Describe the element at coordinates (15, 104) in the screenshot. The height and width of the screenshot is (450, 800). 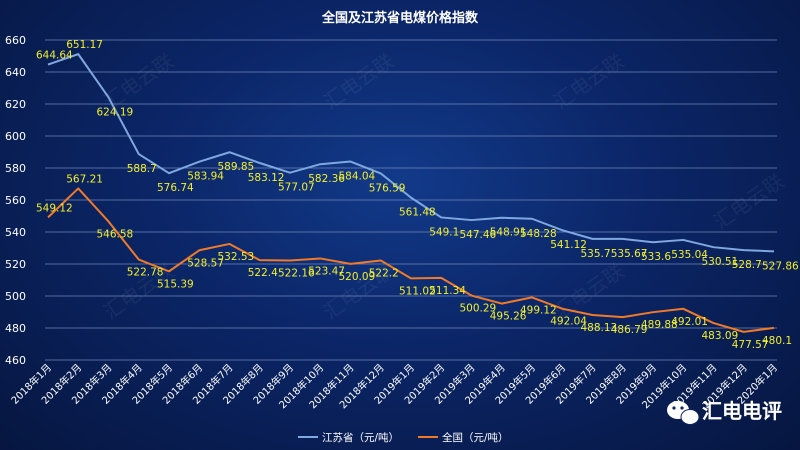
I see `y-tick-label: 620` at that location.